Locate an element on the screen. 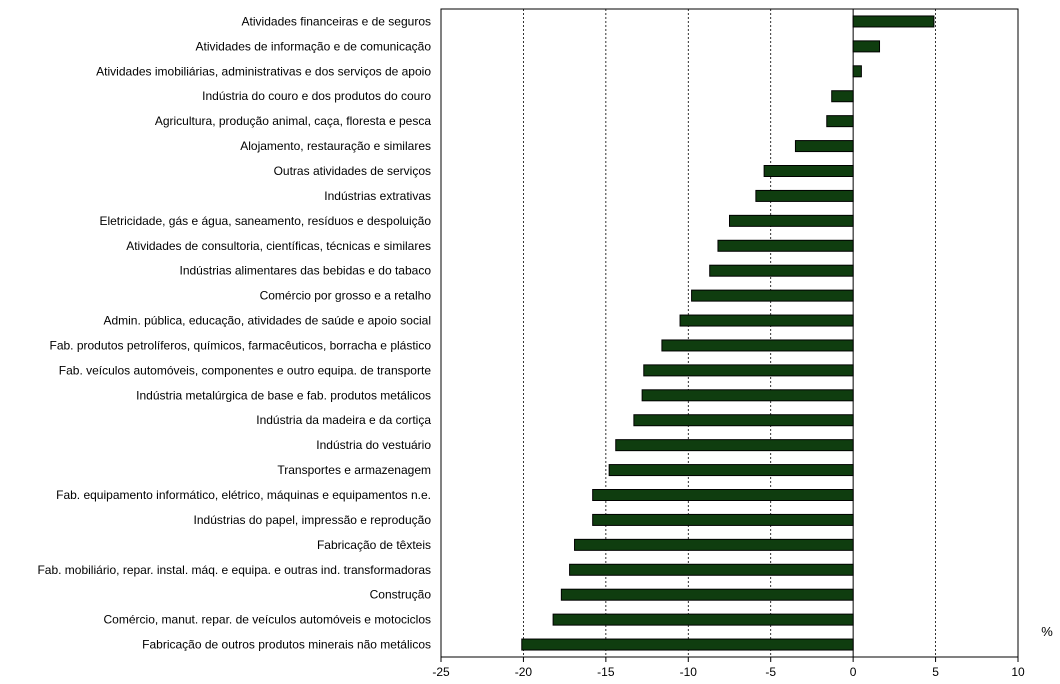  x-tick-label: -5 is located at coordinates (770, 672).